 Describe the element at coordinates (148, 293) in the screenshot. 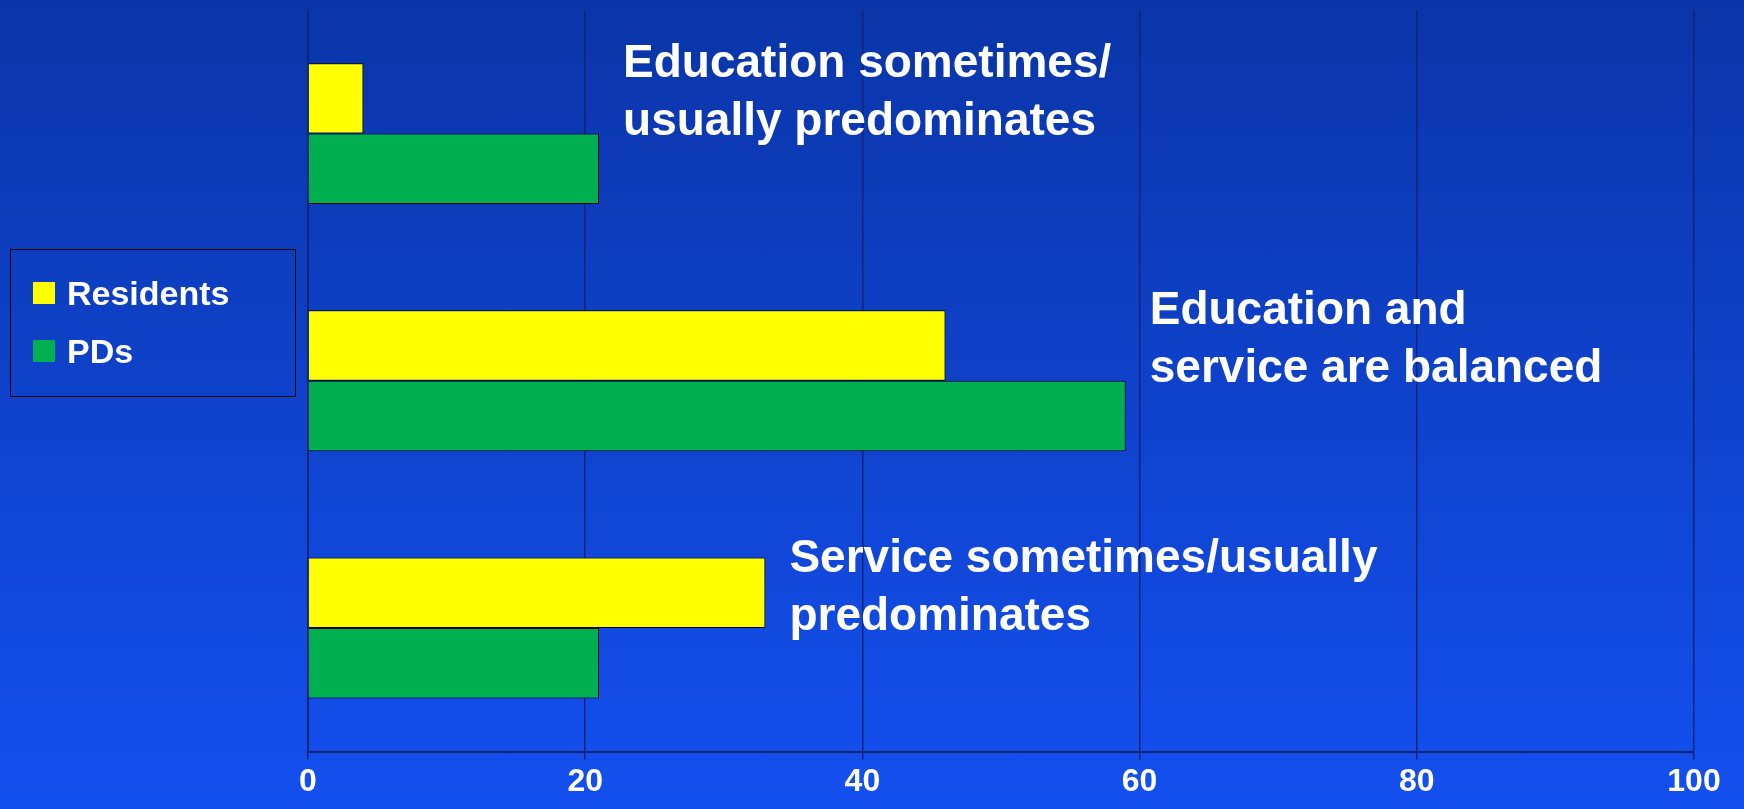

I see `legend-label: Residents` at that location.